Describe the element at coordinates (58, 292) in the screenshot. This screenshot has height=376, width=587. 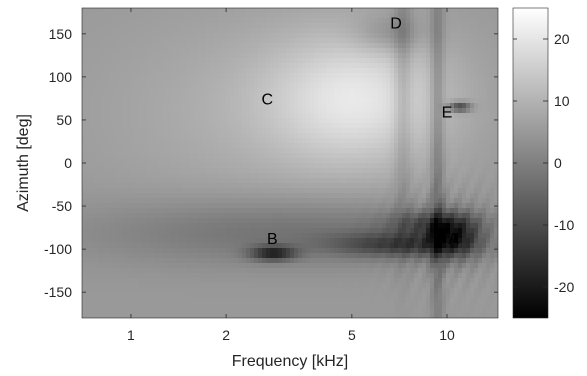
I see `y-tick-label: -150` at that location.